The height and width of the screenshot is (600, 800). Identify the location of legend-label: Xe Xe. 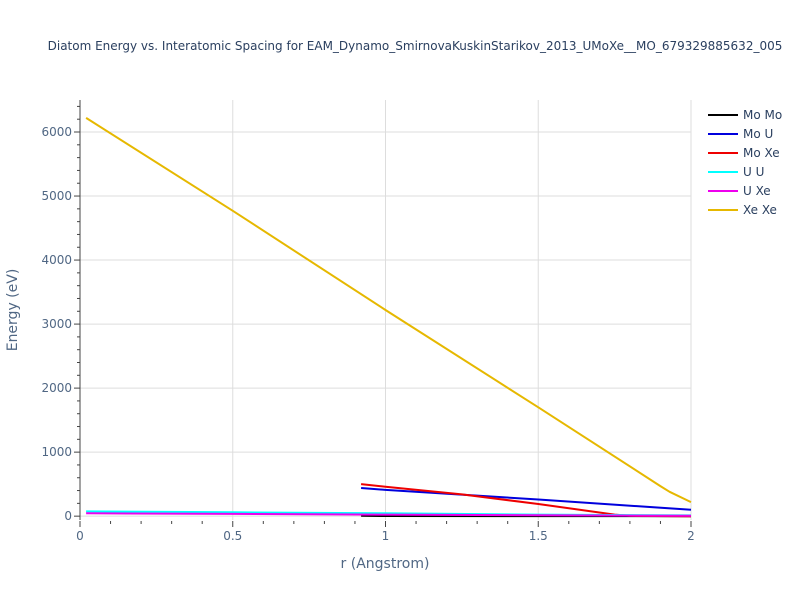
(760, 210).